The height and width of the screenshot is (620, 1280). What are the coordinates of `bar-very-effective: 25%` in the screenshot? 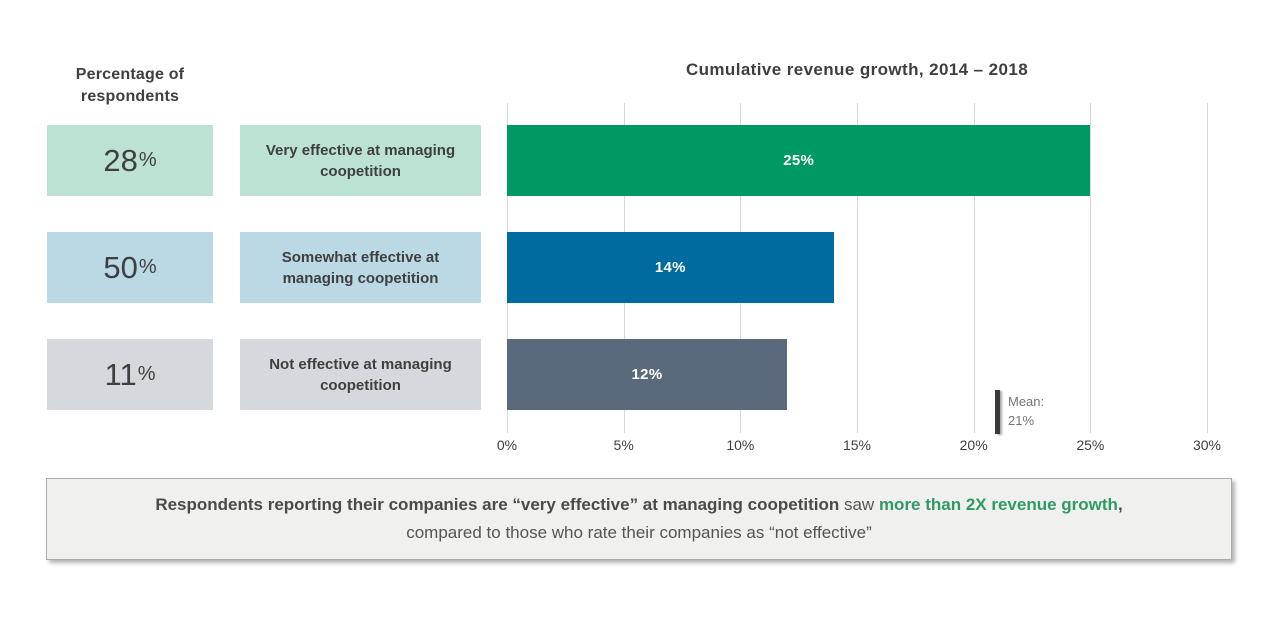 It's located at (799, 160).